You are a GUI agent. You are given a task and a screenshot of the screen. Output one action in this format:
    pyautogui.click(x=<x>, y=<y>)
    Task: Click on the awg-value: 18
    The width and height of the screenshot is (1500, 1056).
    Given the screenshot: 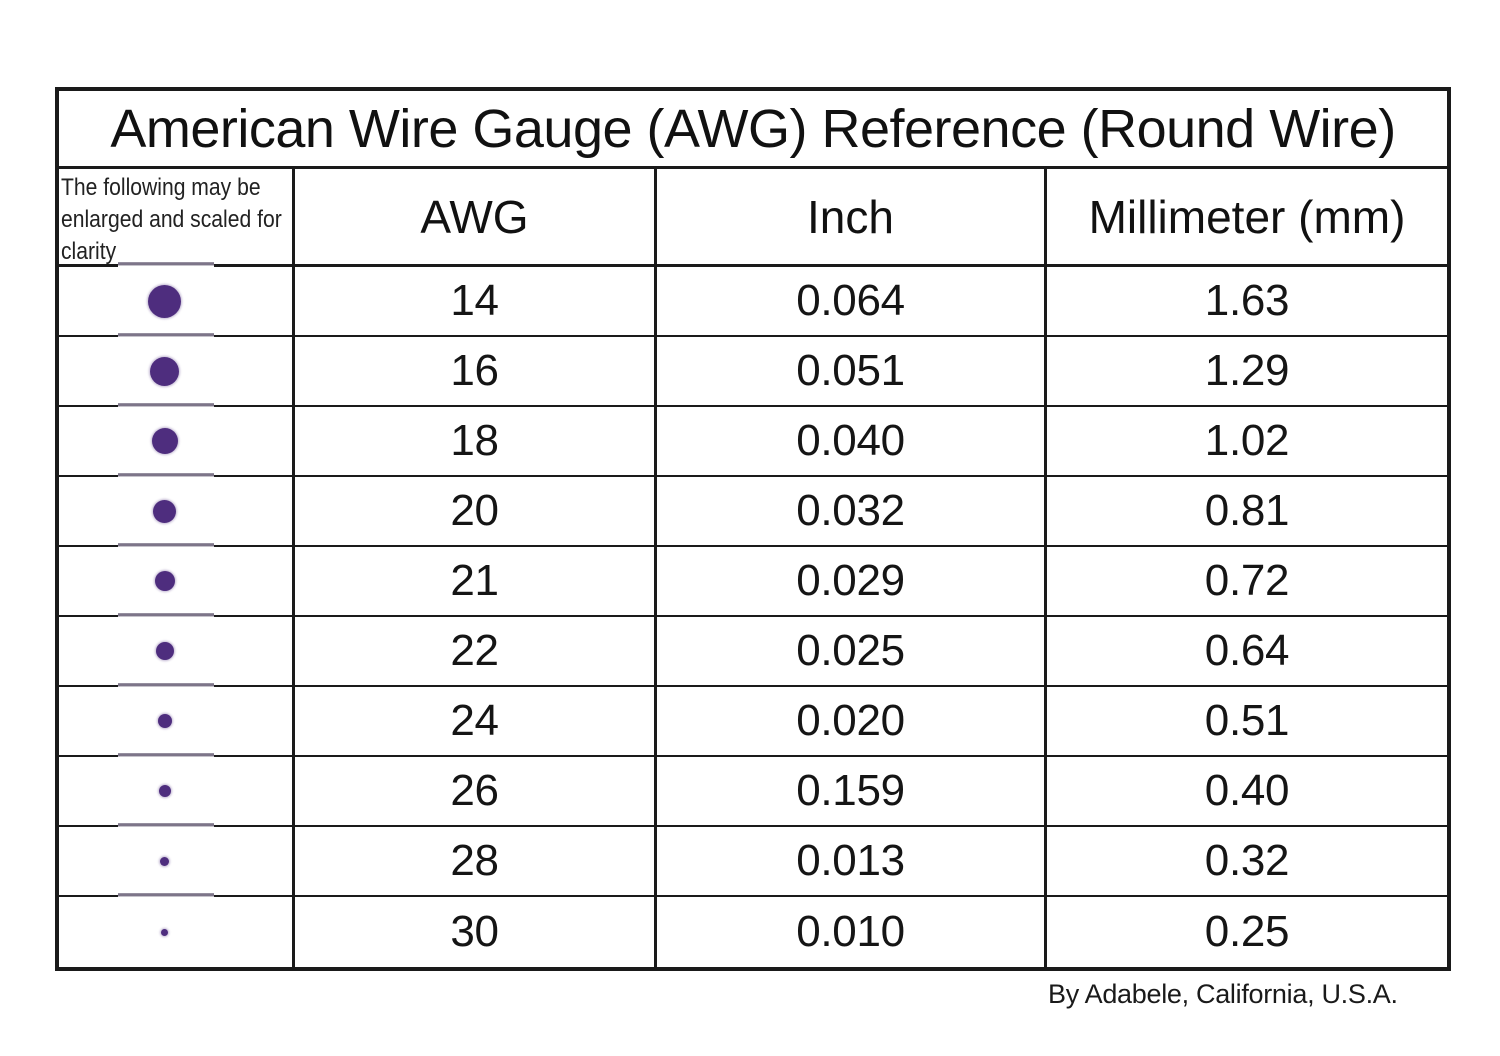 What is the action you would take?
    pyautogui.click(x=474, y=440)
    